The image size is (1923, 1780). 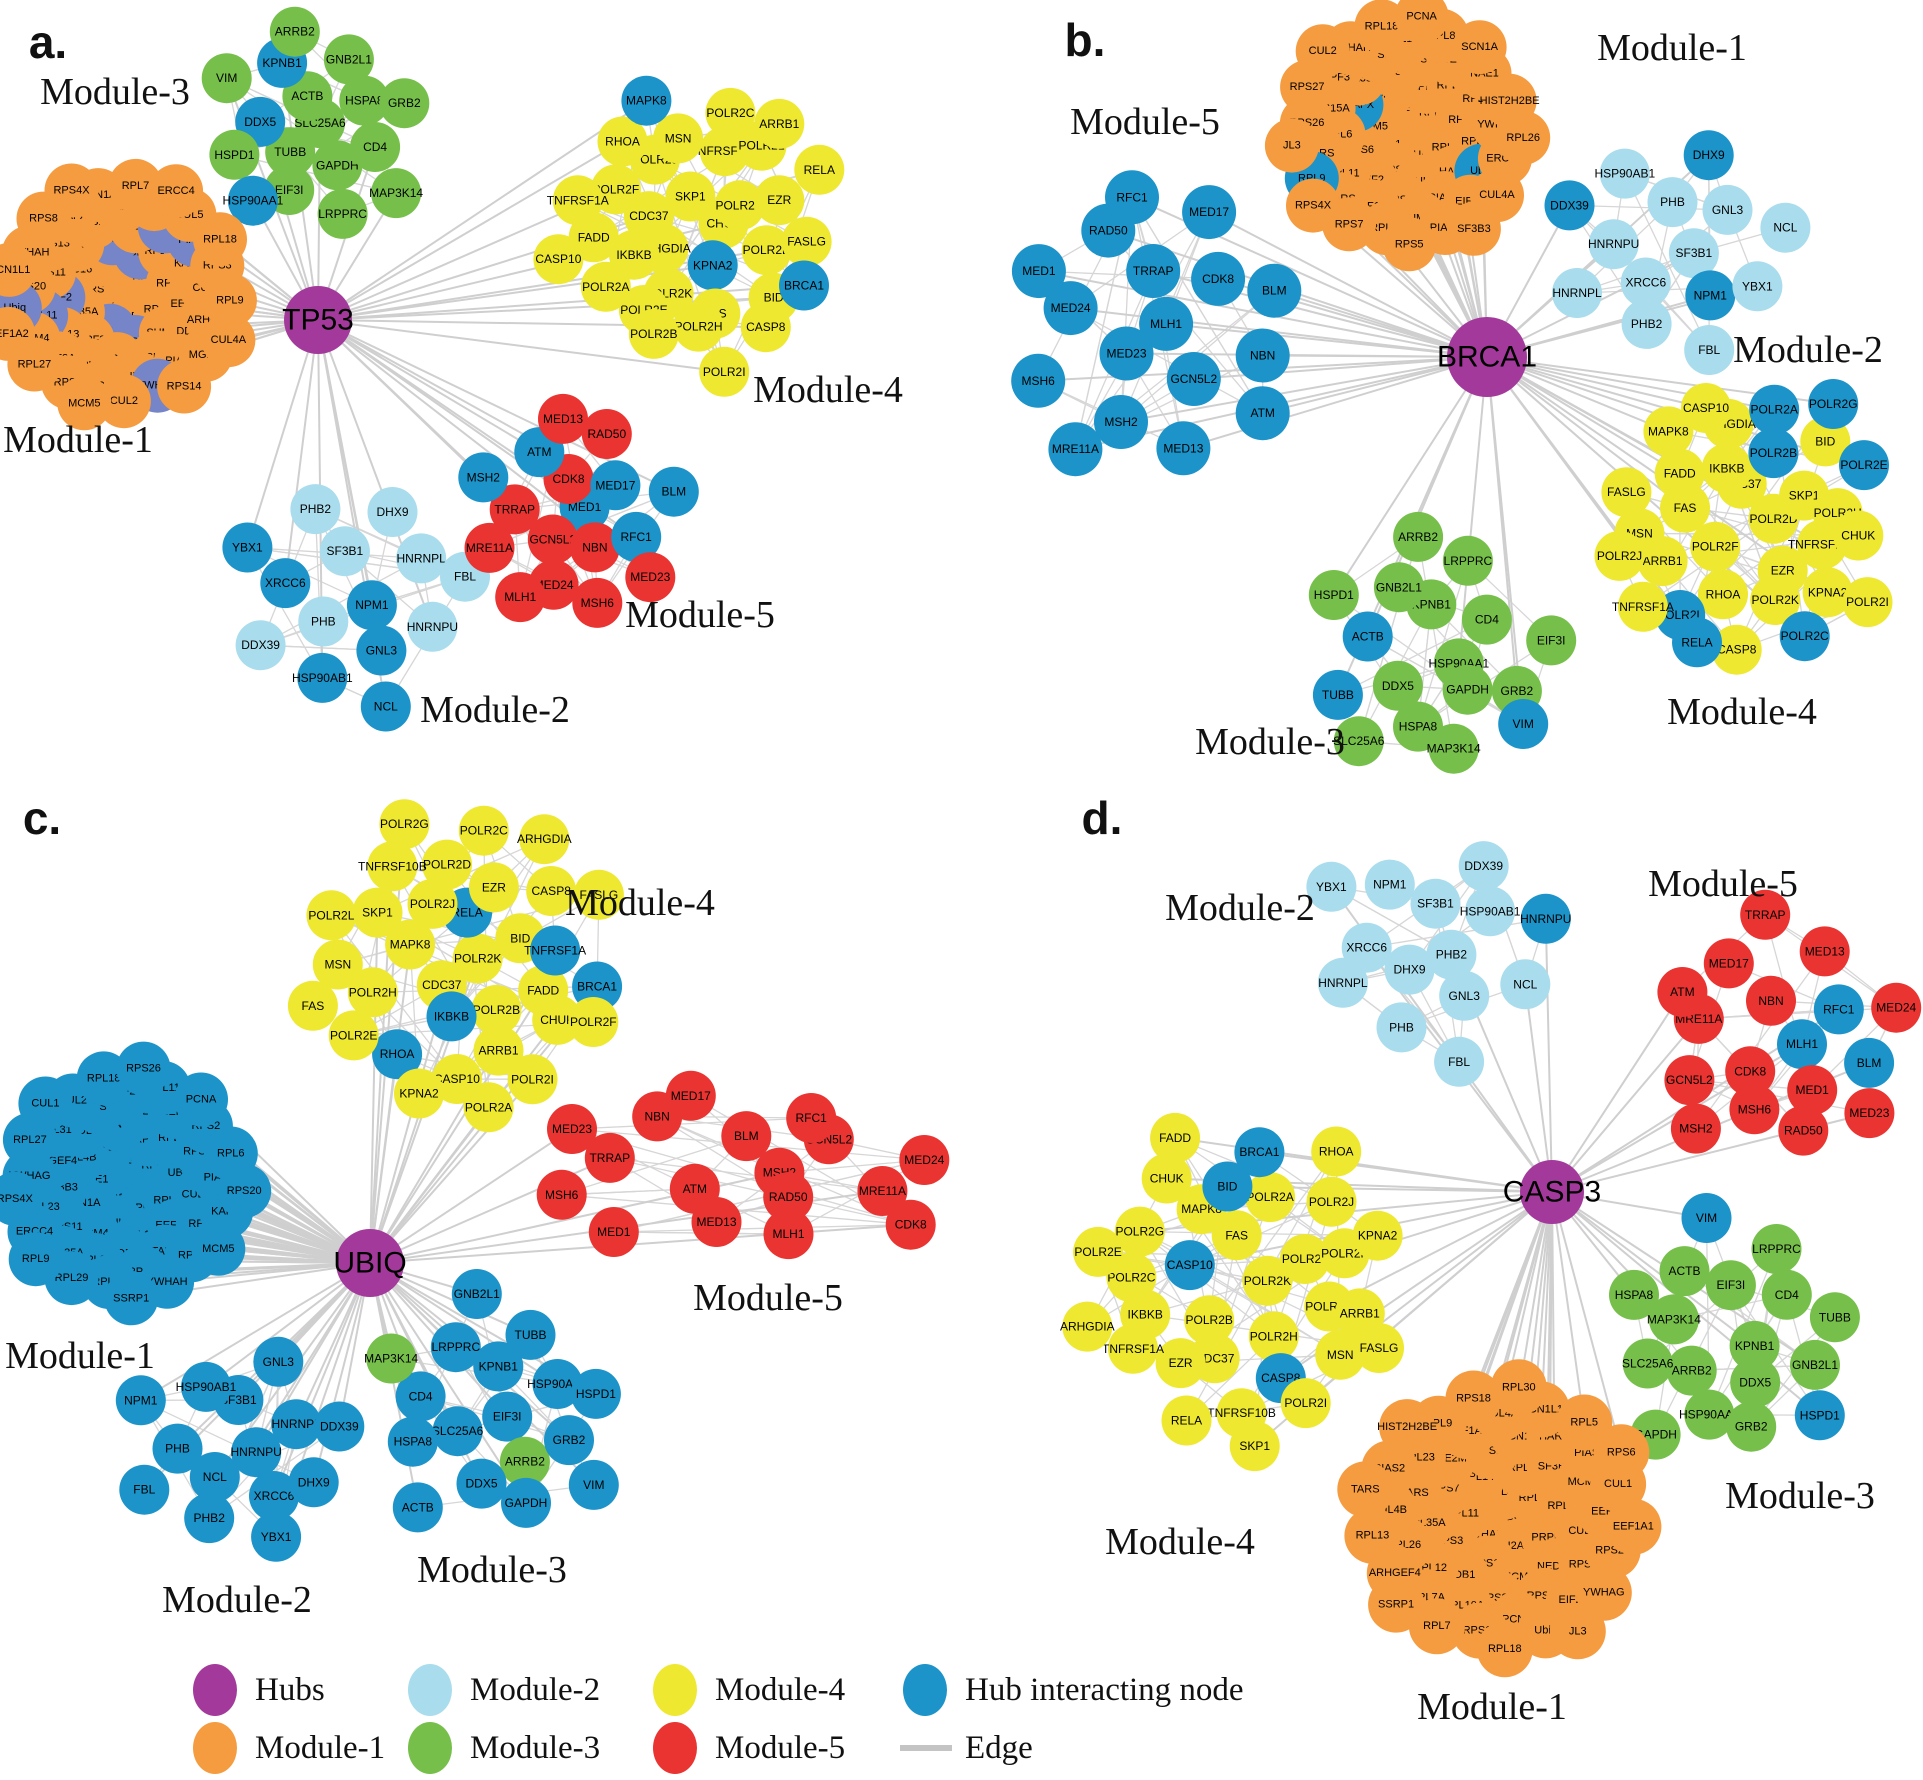 I want to click on svg-text: PHB, so click(x=1401, y=1027).